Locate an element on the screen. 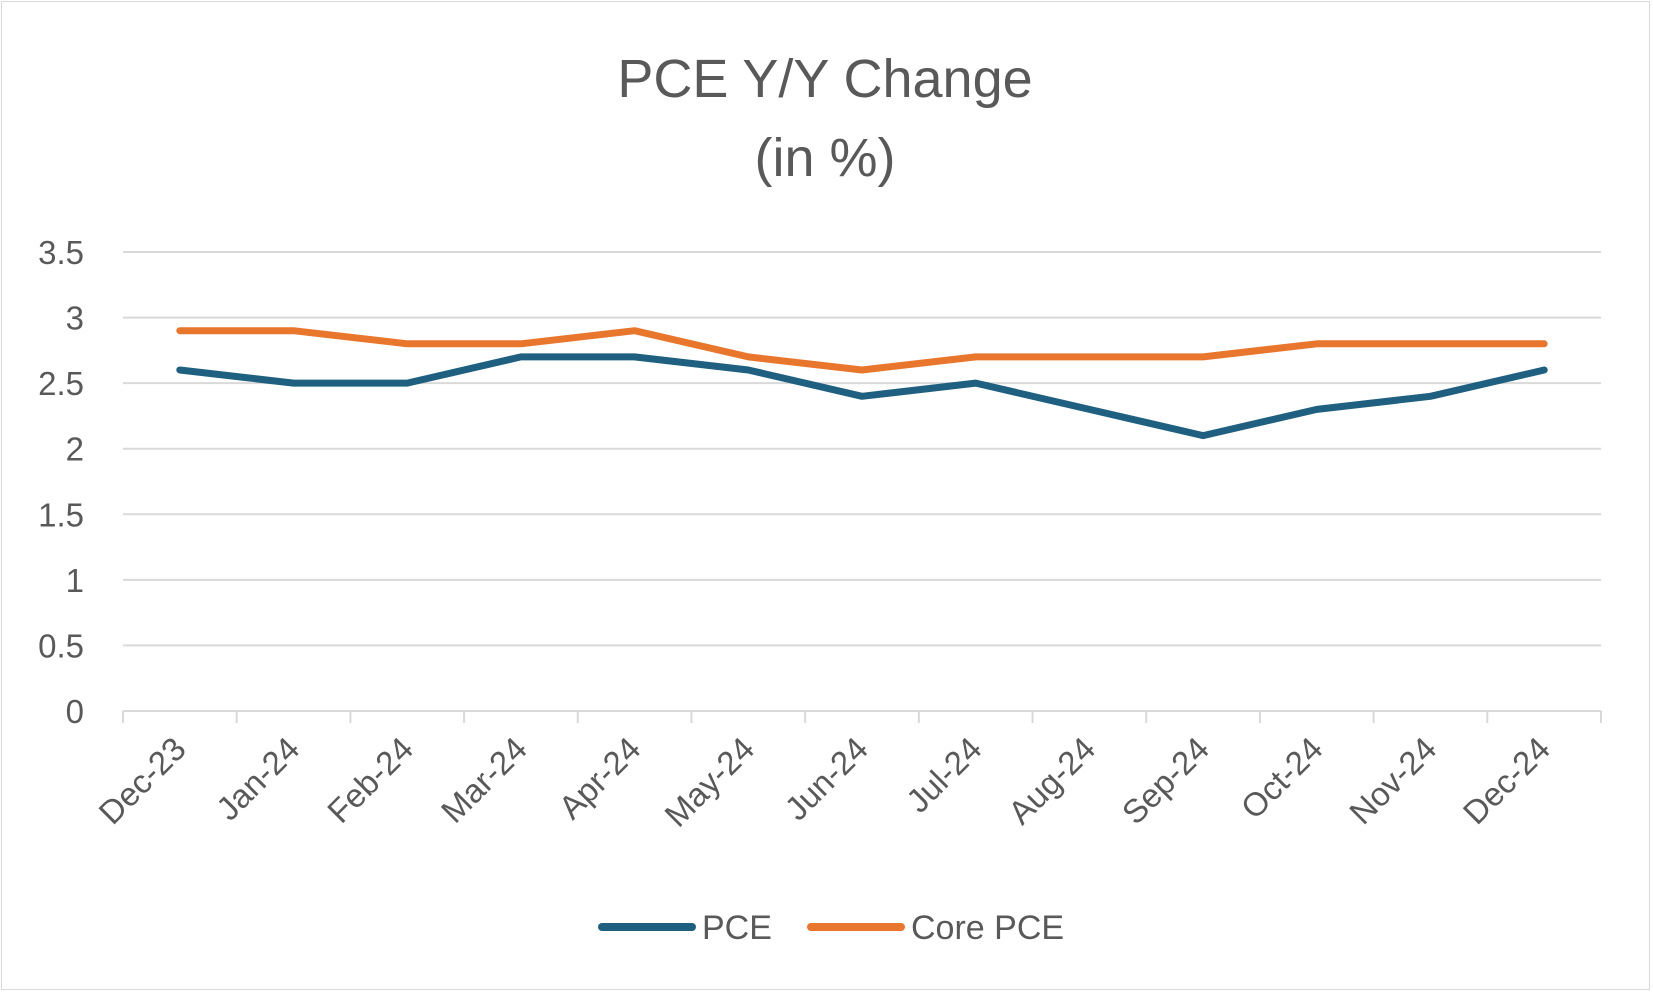 The image size is (1653, 993). y-tick-label: 3 is located at coordinates (75, 318).